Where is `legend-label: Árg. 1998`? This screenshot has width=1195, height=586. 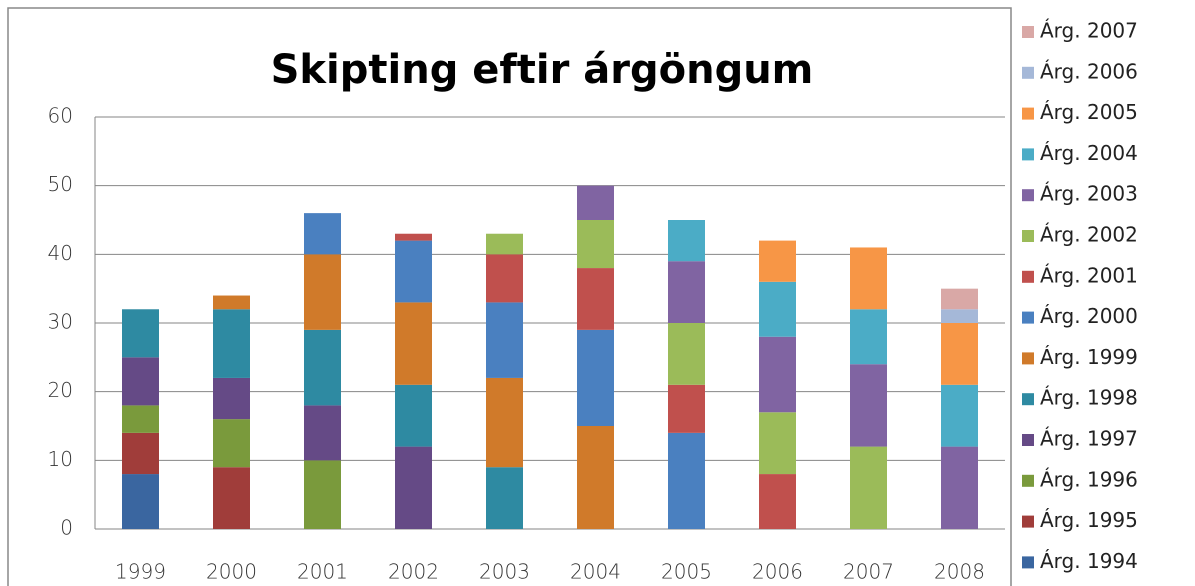 legend-label: Árg. 1998 is located at coordinates (1089, 398).